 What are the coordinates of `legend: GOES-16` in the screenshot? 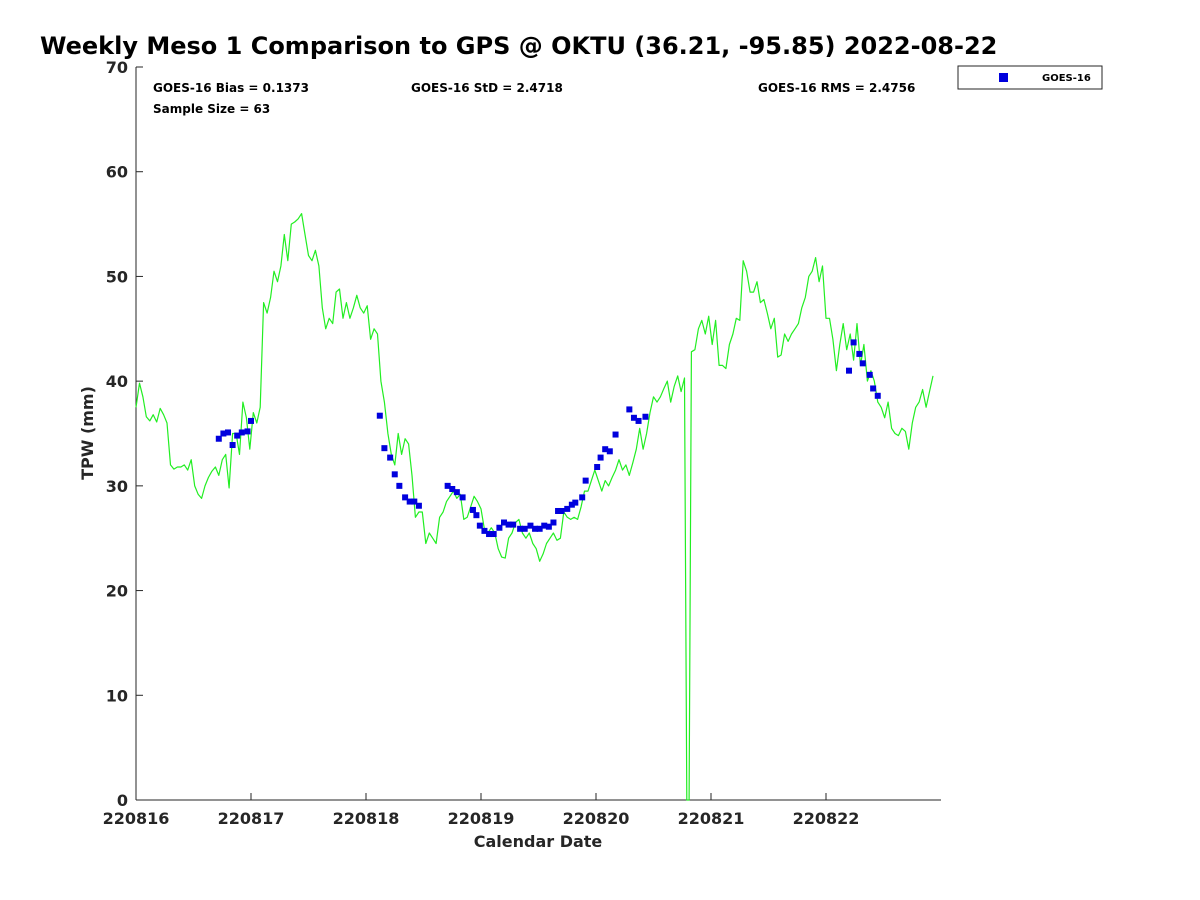 It's located at (1030, 77).